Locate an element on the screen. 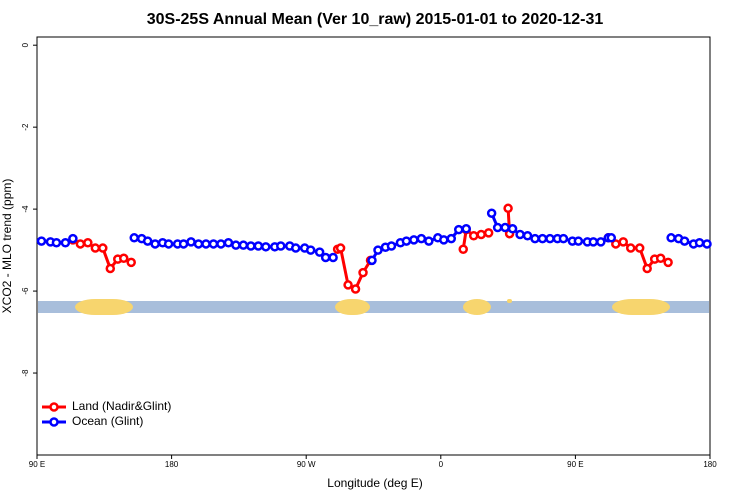 Image resolution: width=750 pixels, height=500 pixels. y-axis-label: XCO2 - MLO trend (ppm) is located at coordinates (7, 246).